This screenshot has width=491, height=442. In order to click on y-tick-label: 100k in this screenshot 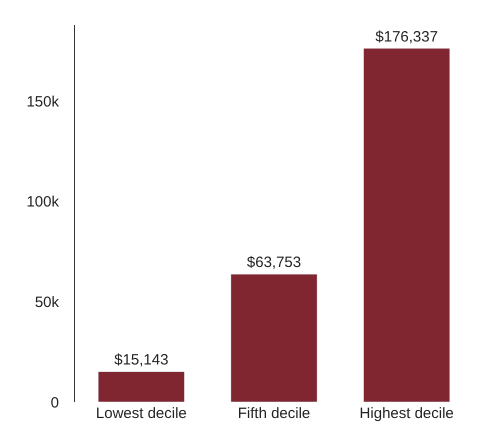, I will do `click(43, 202)`.